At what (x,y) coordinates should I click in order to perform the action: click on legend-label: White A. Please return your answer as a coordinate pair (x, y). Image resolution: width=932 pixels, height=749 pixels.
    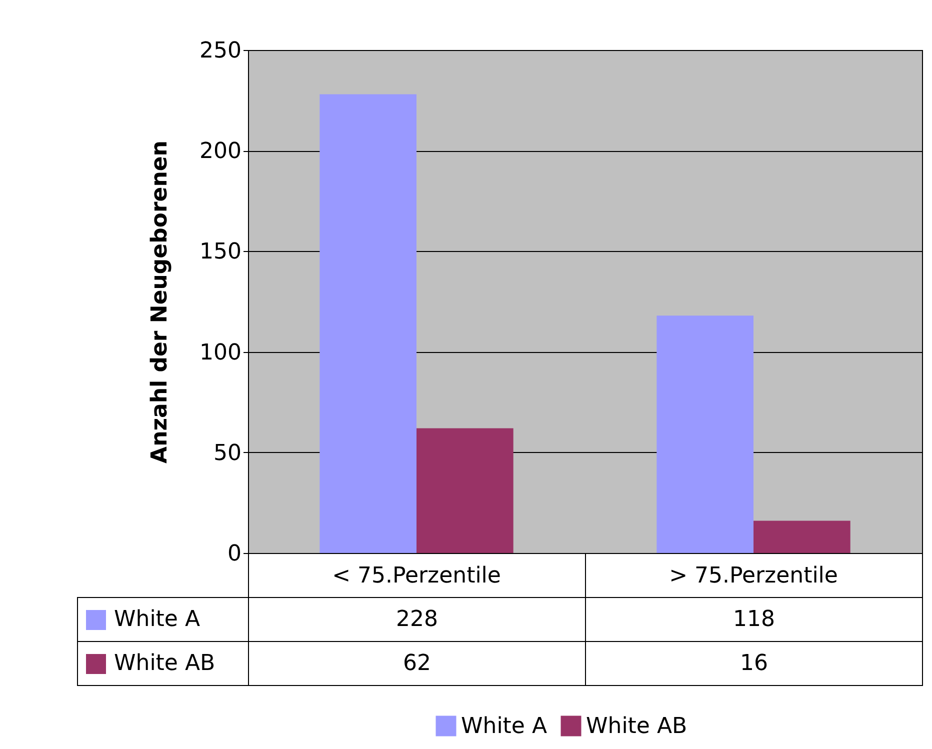
    Looking at the image, I should click on (157, 619).